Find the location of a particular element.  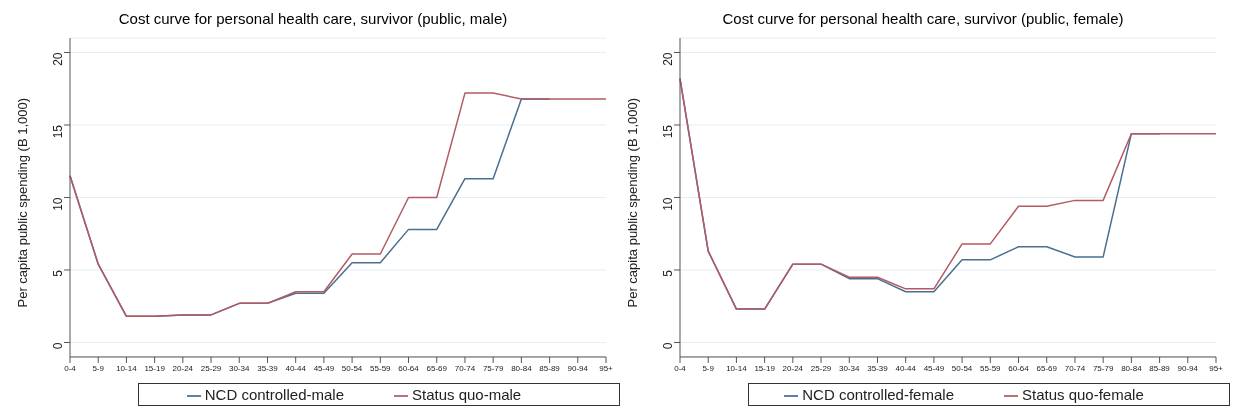

legend-label: Status quo-male is located at coordinates (466, 394).